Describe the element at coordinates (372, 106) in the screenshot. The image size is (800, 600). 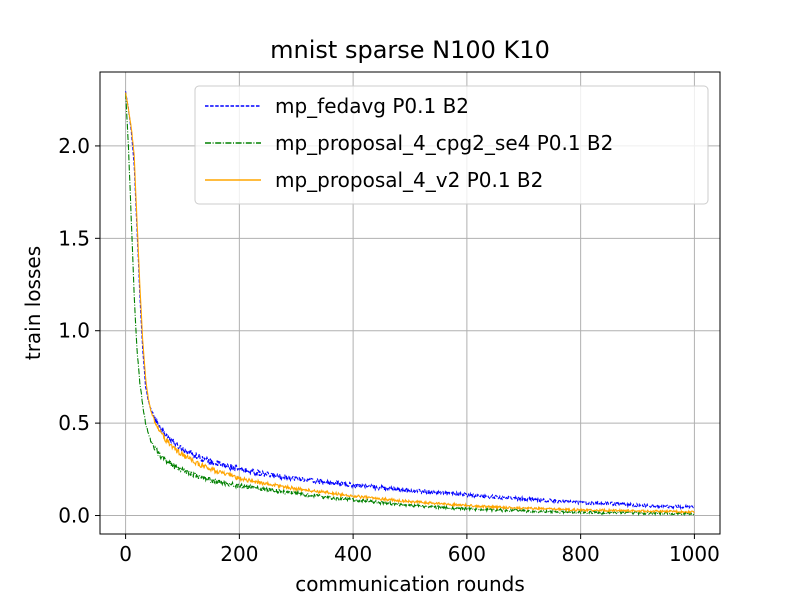
I see `legend-label: mp_fedavg P0.1 B2` at that location.